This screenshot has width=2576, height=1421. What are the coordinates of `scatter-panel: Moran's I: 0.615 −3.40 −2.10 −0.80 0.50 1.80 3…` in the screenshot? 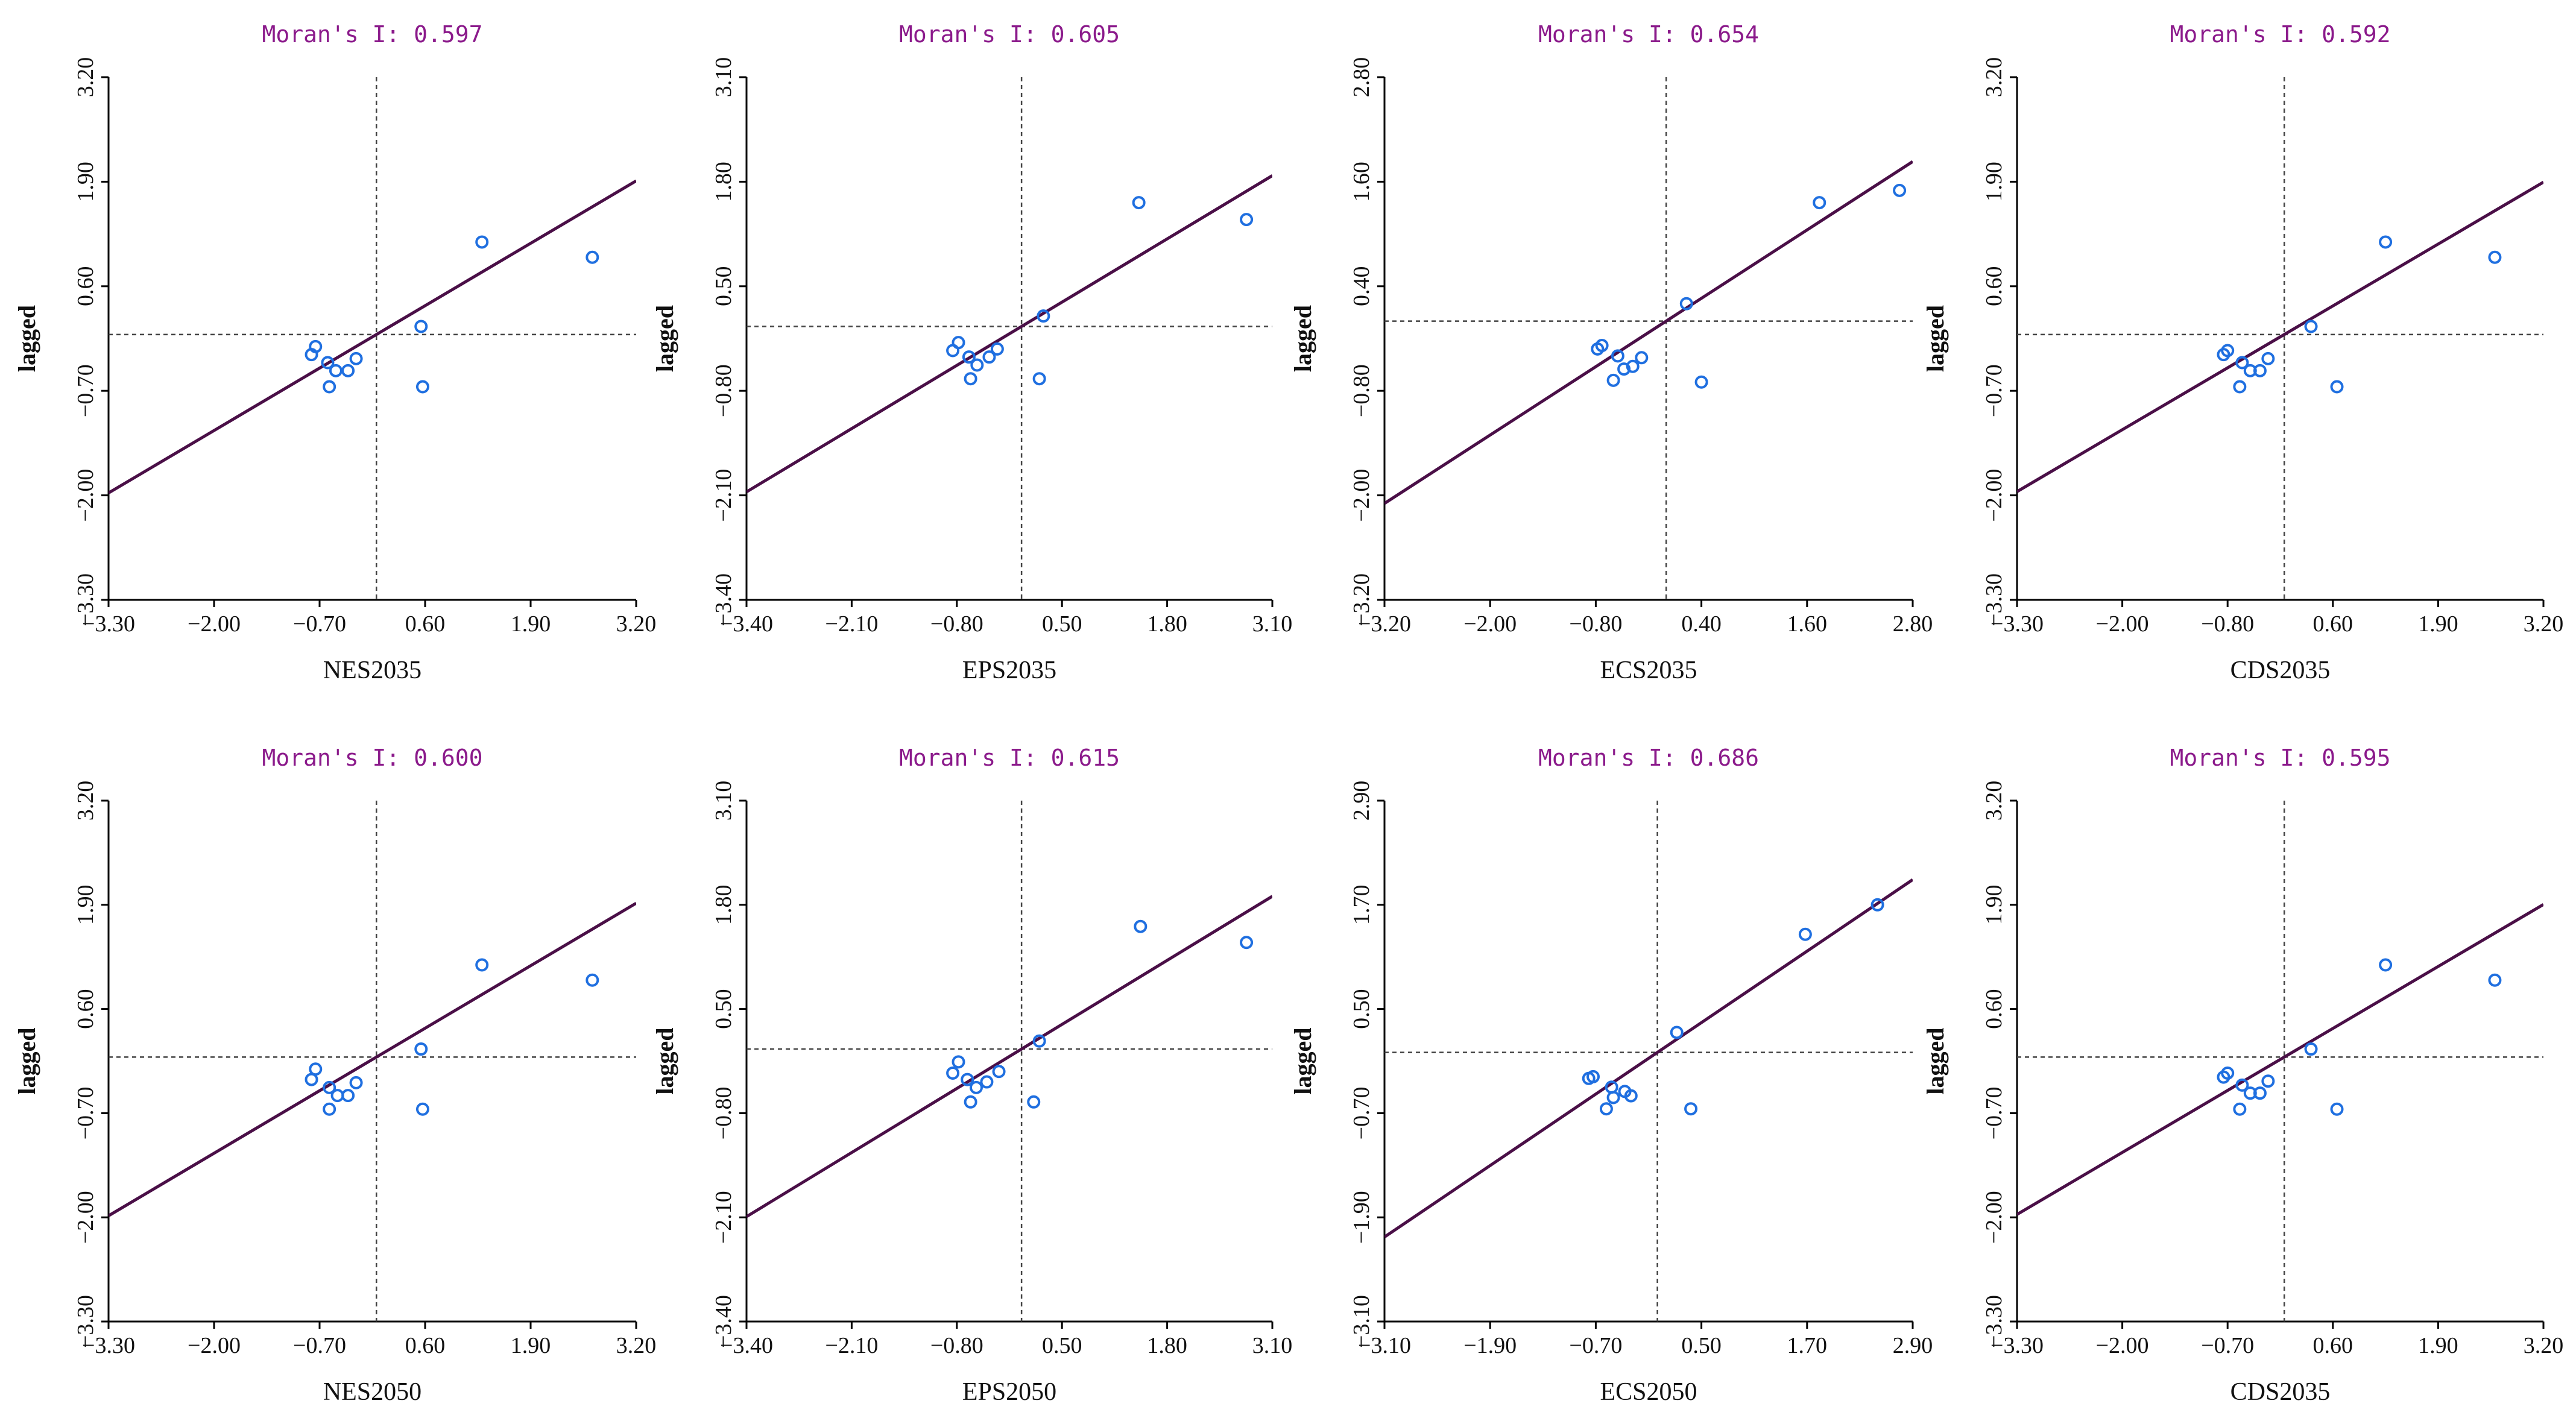 It's located at (971, 1075).